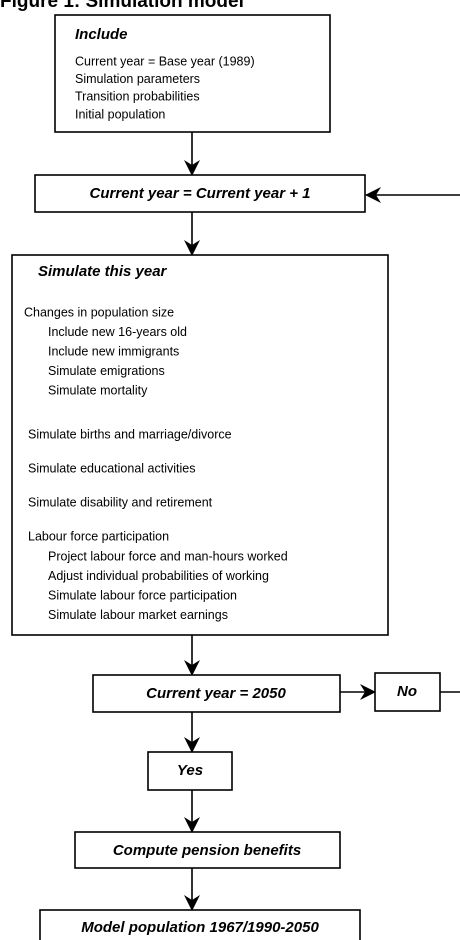 Image resolution: width=460 pixels, height=940 pixels. Describe the element at coordinates (137, 79) in the screenshot. I see `include-line: Simulation parameters` at that location.